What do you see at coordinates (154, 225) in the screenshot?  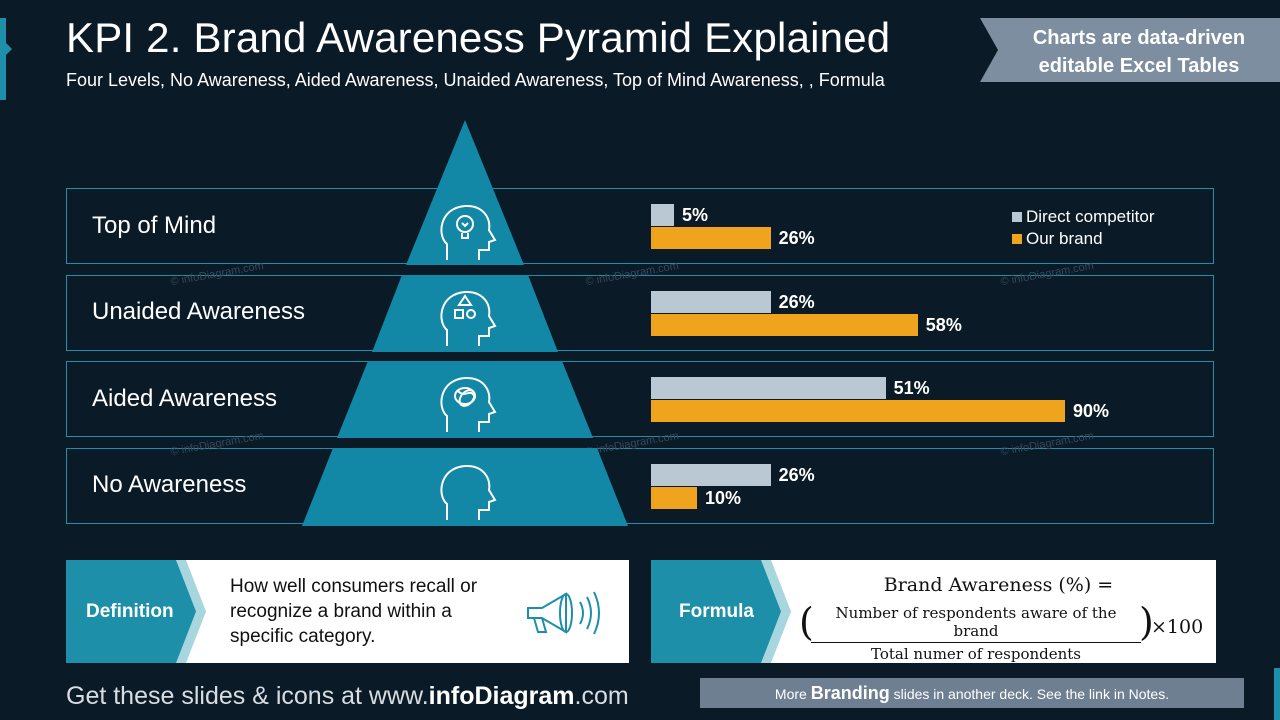 I see `level-label-top-of-mind: Top of Mind` at bounding box center [154, 225].